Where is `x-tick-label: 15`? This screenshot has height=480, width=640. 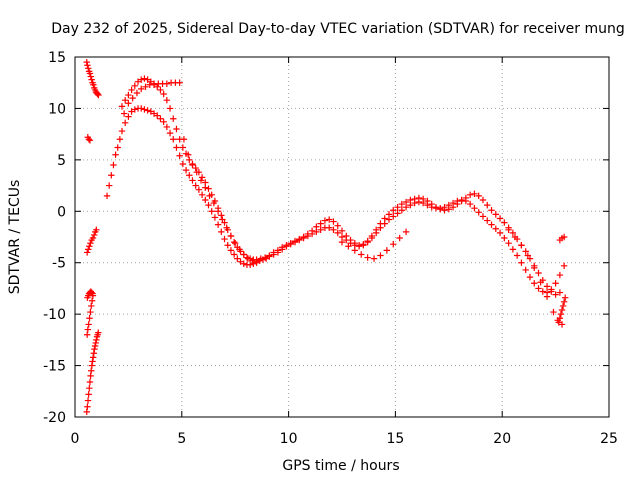 x-tick-label: 15 is located at coordinates (395, 439).